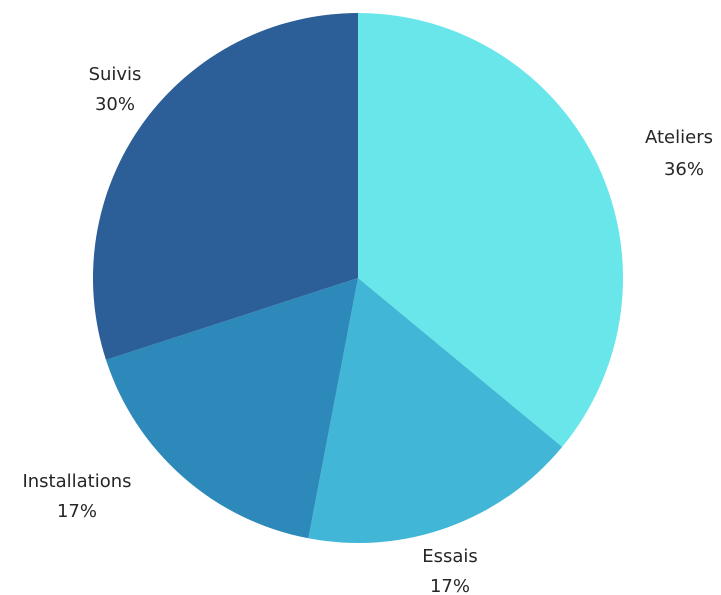 The width and height of the screenshot is (721, 595). Describe the element at coordinates (450, 556) in the screenshot. I see `slice-label-essais: Essais` at that location.